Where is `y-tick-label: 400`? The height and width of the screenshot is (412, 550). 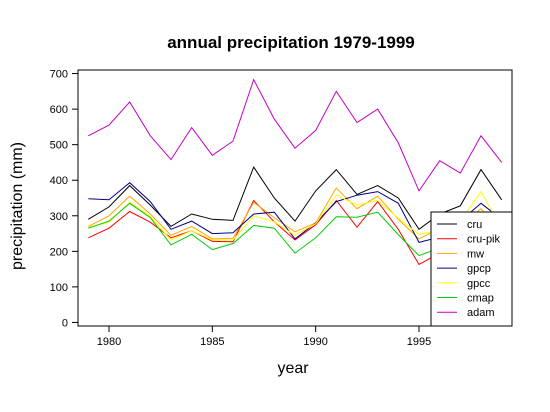 y-tick-label: 400 is located at coordinates (59, 181).